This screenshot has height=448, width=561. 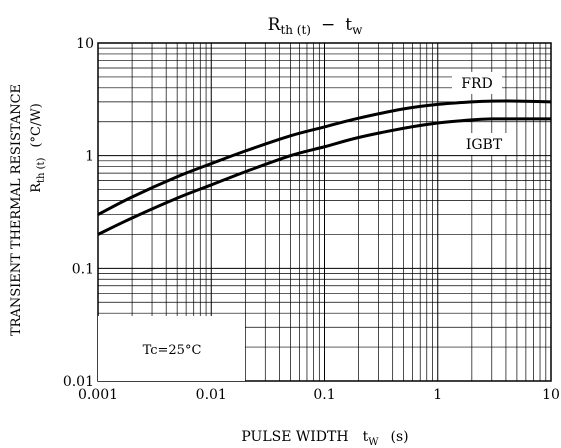 What do you see at coordinates (41, 170) in the screenshot?
I see `y-label-main-sub: th (t)` at bounding box center [41, 170].